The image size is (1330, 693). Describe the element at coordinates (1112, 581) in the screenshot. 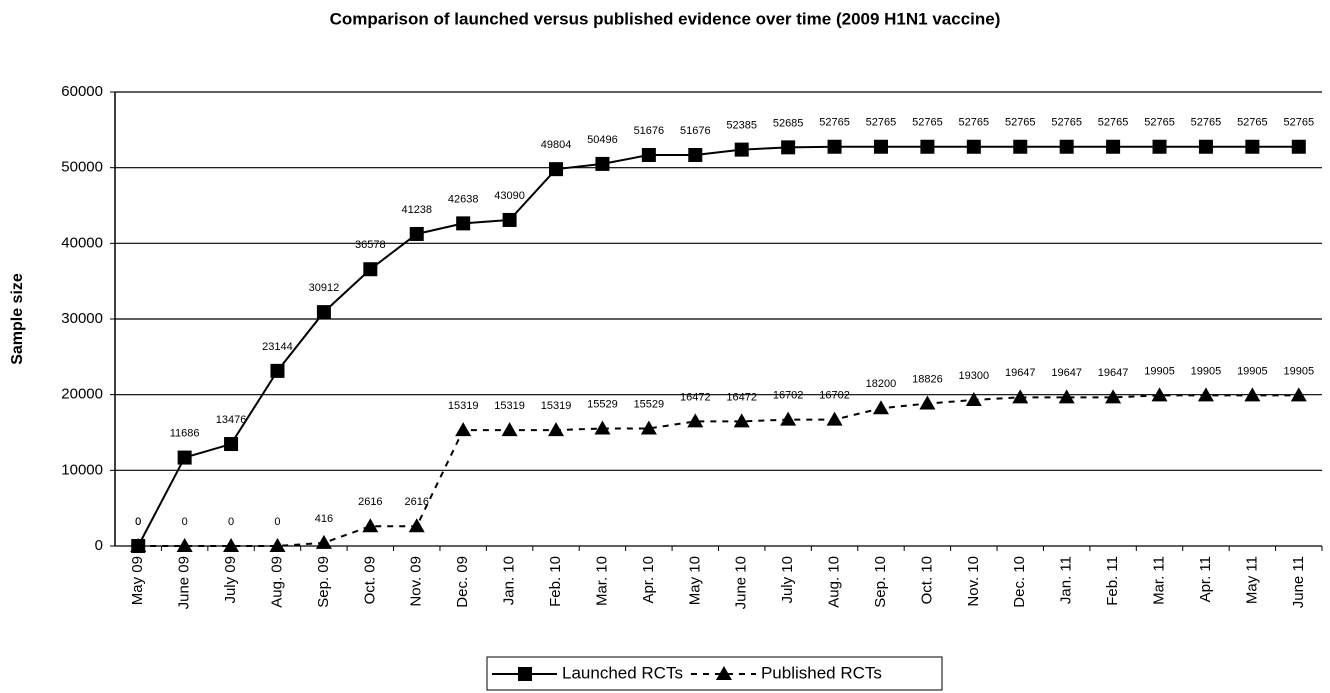

I see `x-tick-label: Feb. 11` at that location.